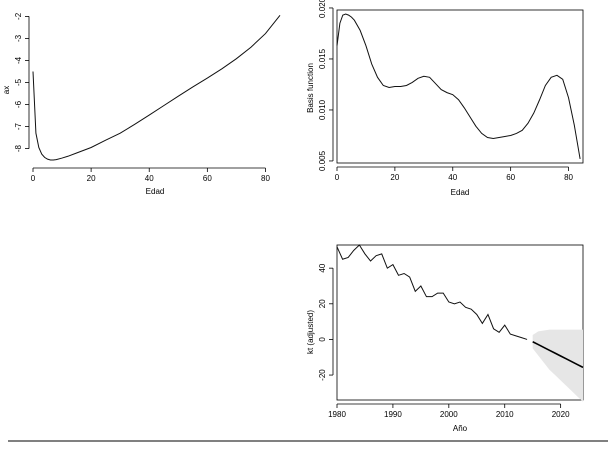  I want to click on ax-y-tick-label: -5, so click(18, 82).